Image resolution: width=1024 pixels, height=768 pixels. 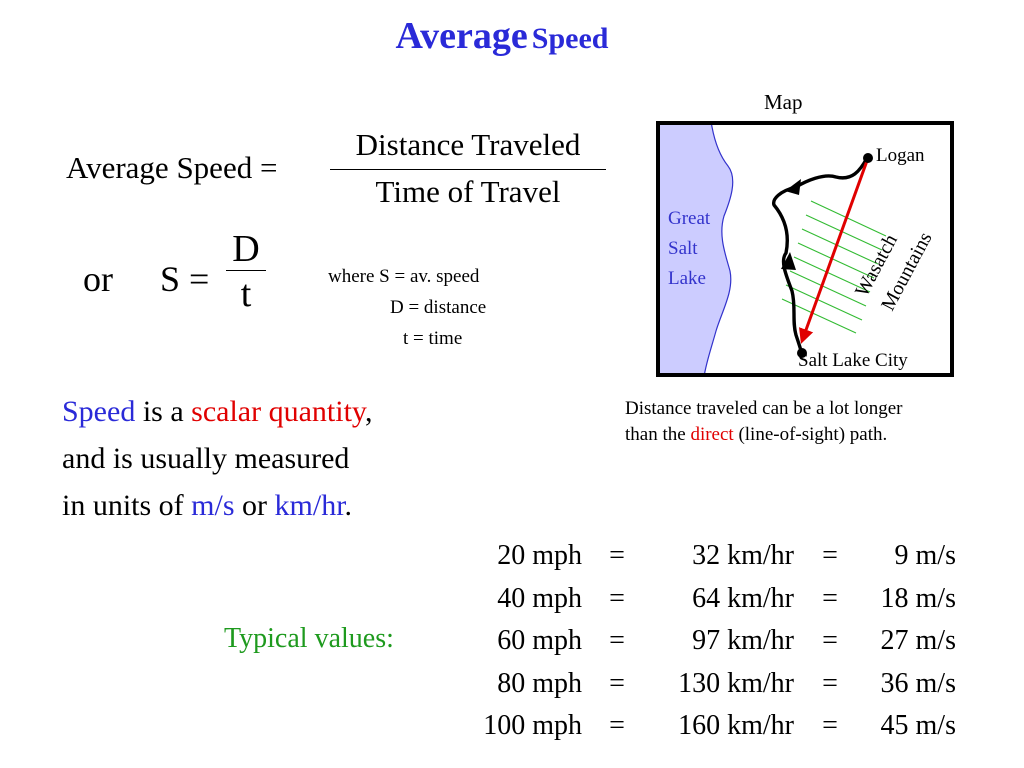 I want to click on slc-dot, so click(x=802, y=353).